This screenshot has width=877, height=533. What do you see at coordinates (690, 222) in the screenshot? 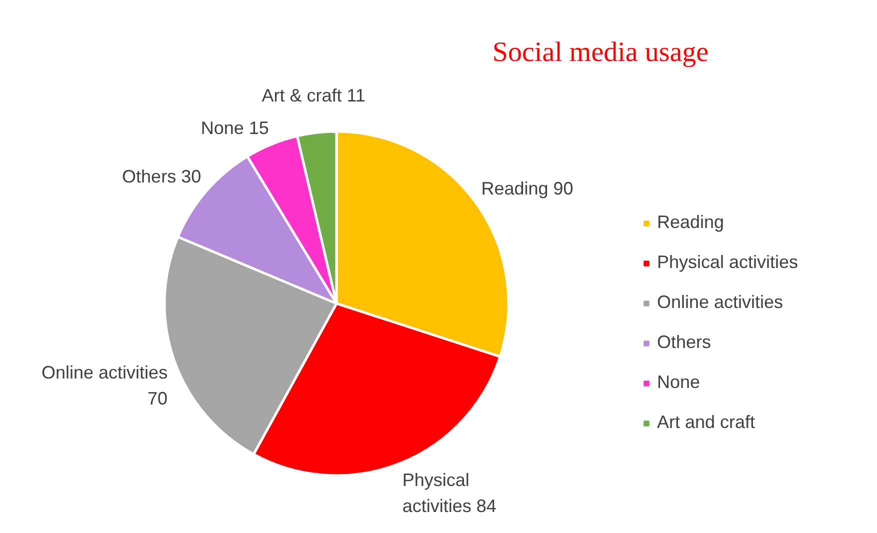
I see `legend-label: Reading` at bounding box center [690, 222].